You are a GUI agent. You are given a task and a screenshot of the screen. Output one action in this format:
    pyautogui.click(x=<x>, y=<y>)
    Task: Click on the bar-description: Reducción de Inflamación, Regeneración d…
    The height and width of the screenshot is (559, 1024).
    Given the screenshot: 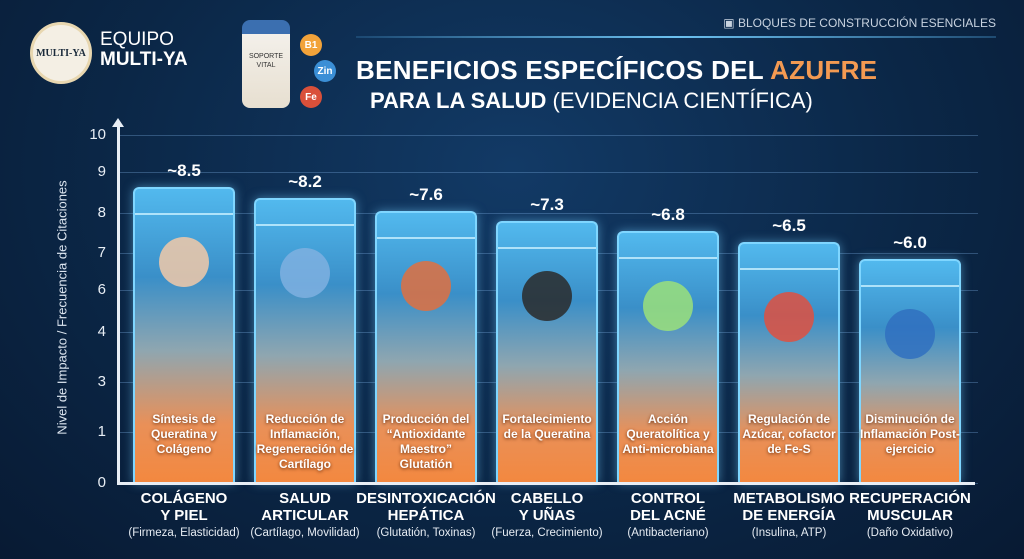 What is the action you would take?
    pyautogui.click(x=305, y=441)
    